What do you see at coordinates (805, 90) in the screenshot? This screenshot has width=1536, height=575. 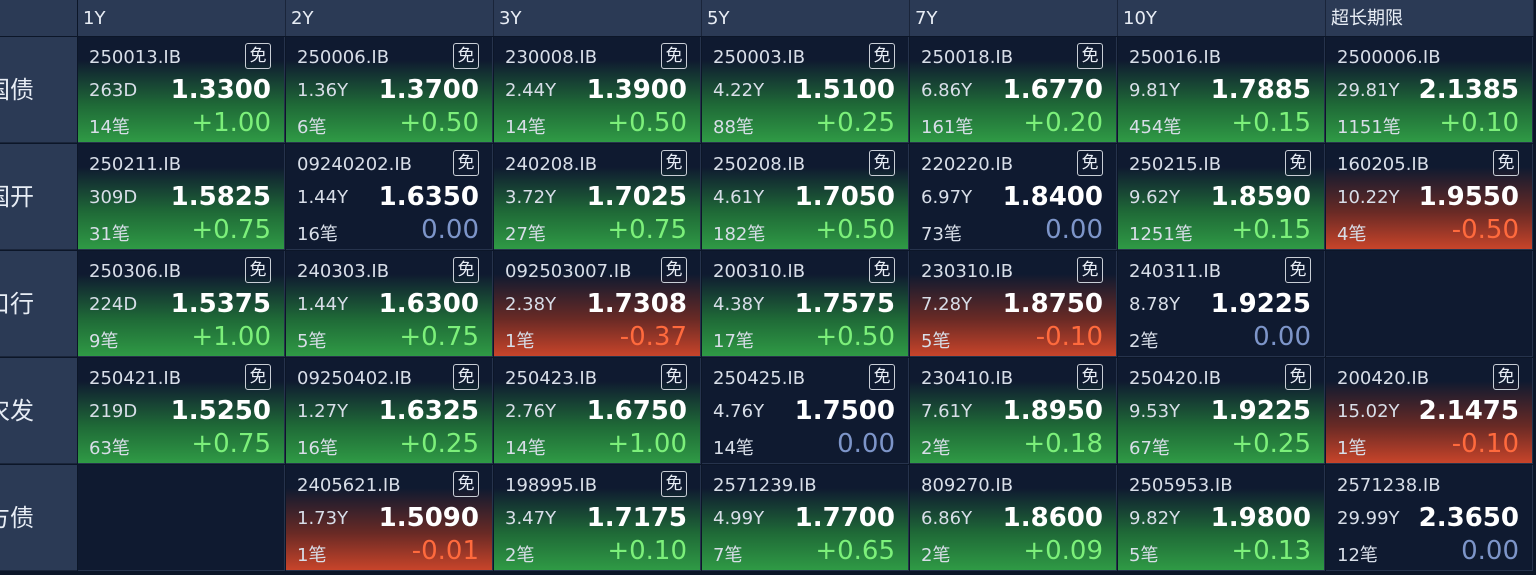 I see `quote-cell: 250003.IB 免 4.22Y 1.5100 88笔 +0.25` at bounding box center [805, 90].